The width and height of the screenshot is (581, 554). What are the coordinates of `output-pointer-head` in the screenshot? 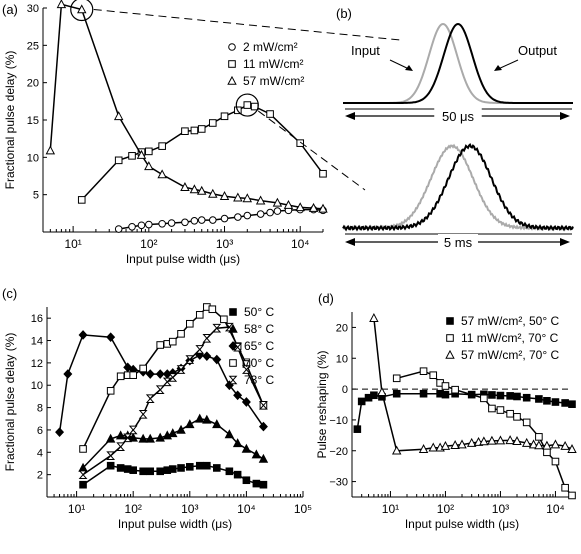 It's located at (498, 68).